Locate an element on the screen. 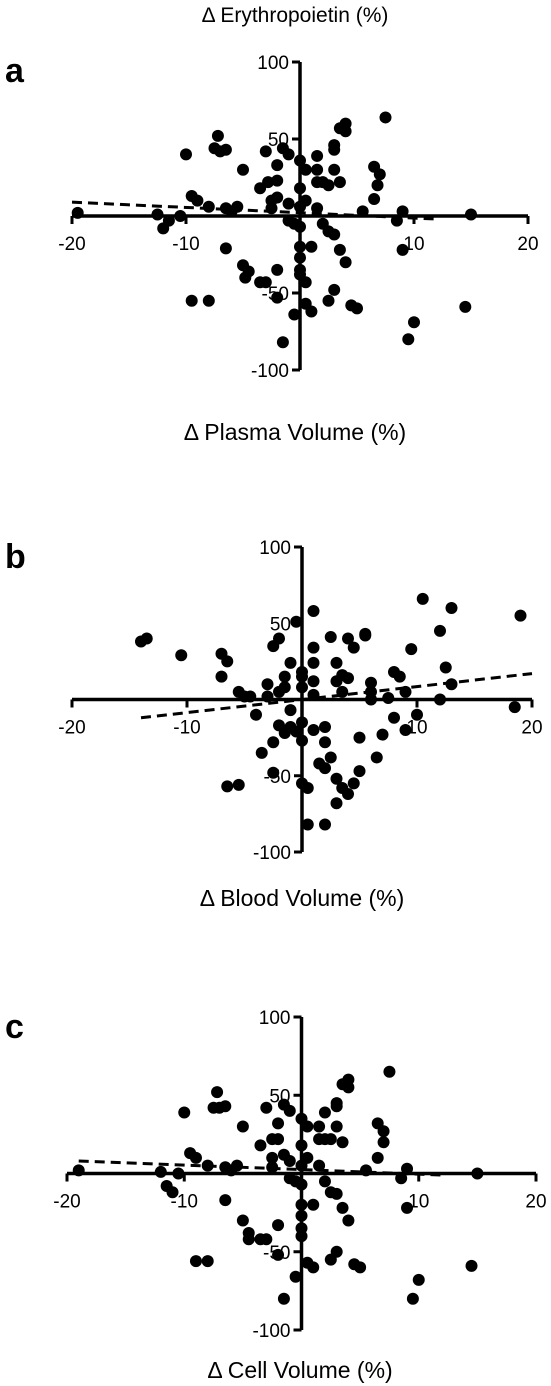 Image resolution: width=551 pixels, height=1386 pixels. y-tick-label: -100 is located at coordinates (272, 853).